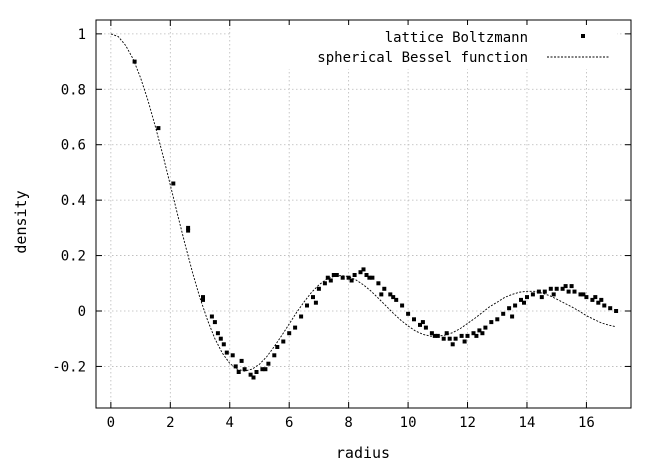 Image resolution: width=663 pixels, height=464 pixels. I want to click on x-tick-label: 14, so click(527, 423).